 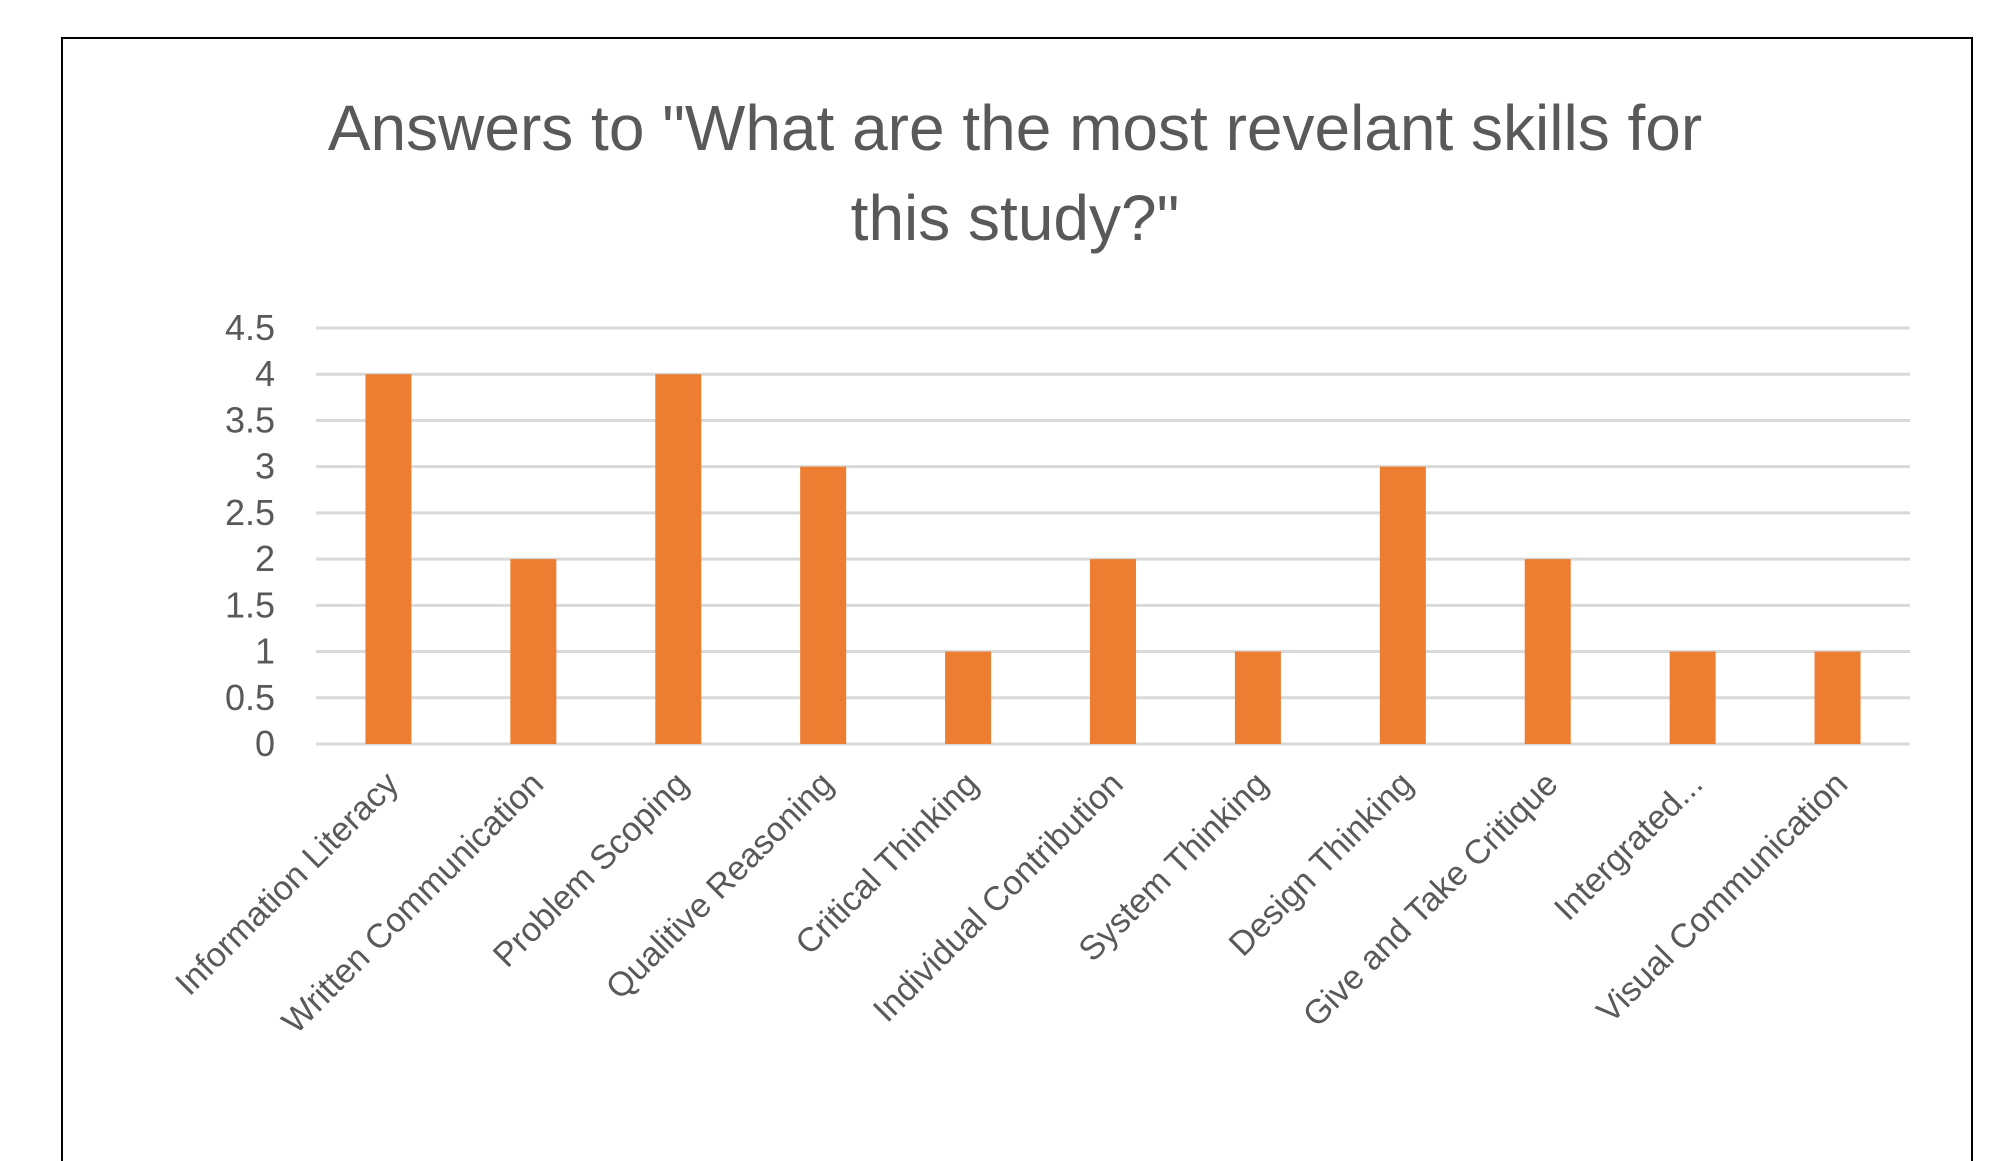 What do you see at coordinates (250, 697) in the screenshot?
I see `y-tick-label: 0.5` at bounding box center [250, 697].